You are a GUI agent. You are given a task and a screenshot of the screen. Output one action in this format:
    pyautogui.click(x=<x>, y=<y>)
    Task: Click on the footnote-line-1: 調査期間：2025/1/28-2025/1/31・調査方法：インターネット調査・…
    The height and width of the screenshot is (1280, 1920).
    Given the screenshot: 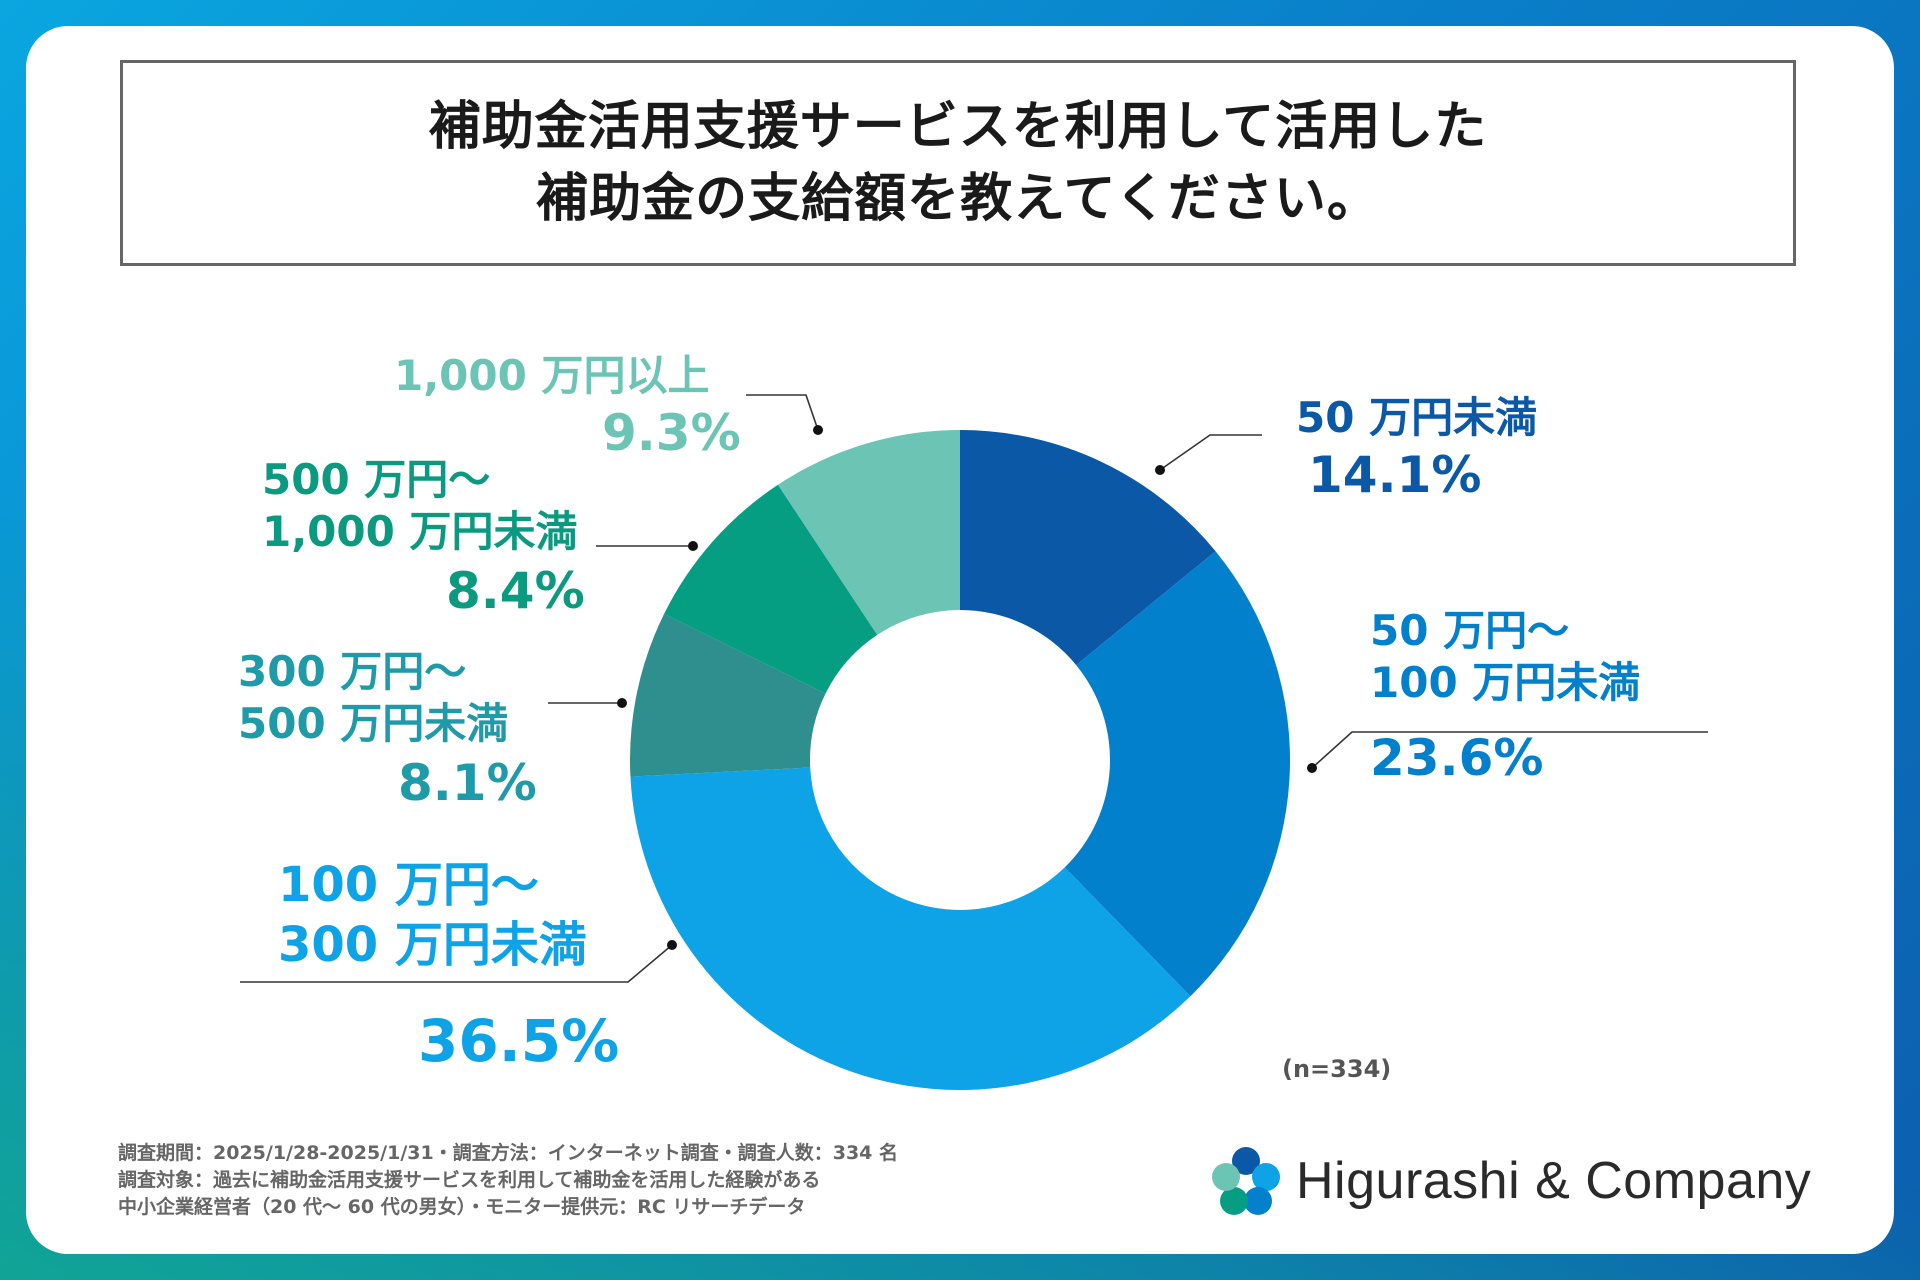 What is the action you would take?
    pyautogui.click(x=508, y=1153)
    